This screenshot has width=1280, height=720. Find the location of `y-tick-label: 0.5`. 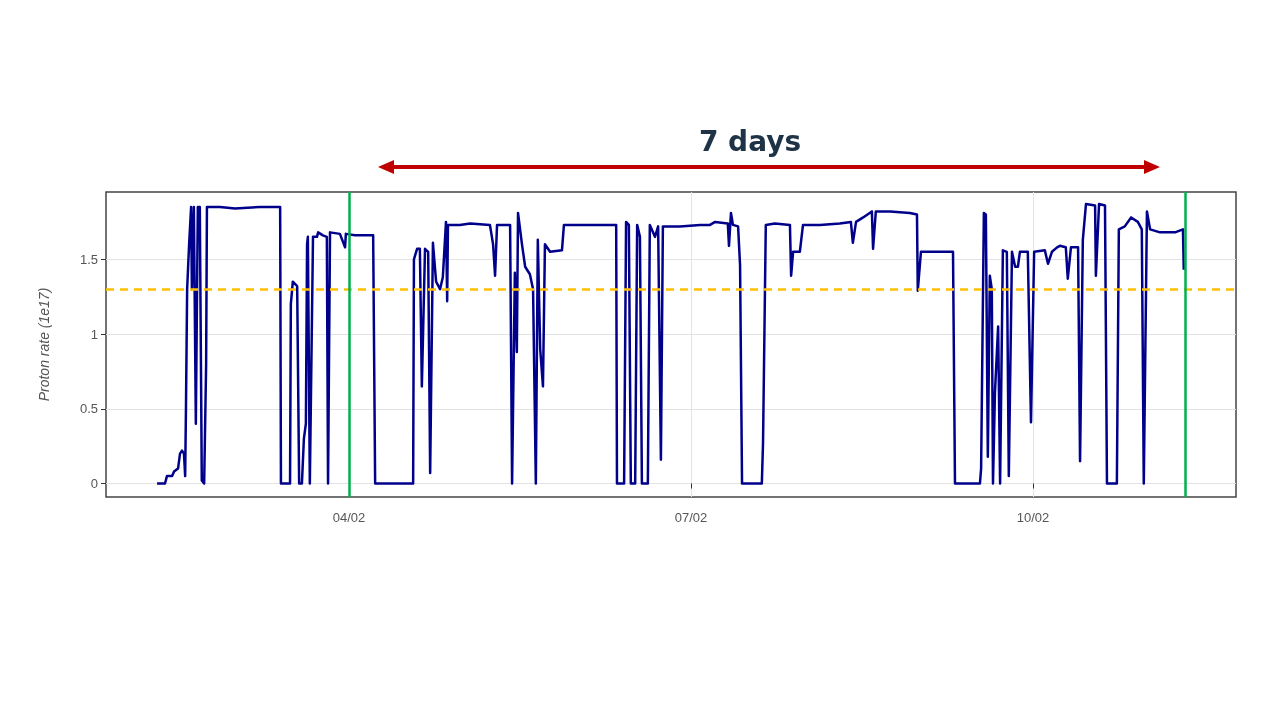

y-tick-label: 0.5 is located at coordinates (88, 409).